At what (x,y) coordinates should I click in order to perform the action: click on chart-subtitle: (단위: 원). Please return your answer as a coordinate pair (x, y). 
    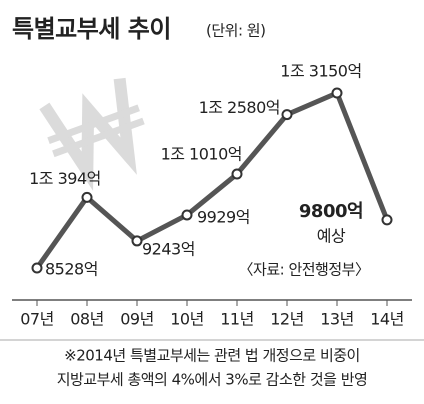
    Looking at the image, I should click on (235, 31).